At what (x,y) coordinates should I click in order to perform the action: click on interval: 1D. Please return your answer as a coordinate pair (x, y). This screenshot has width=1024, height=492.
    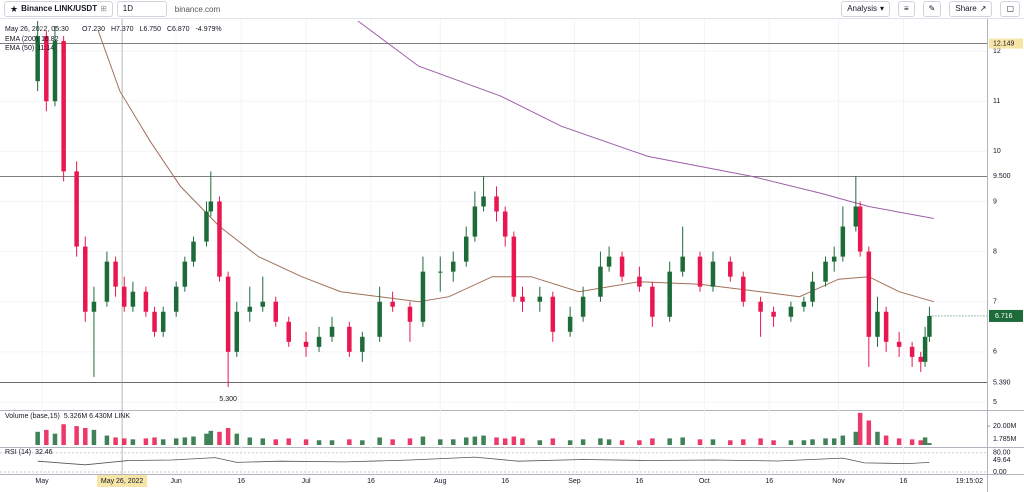
    Looking at the image, I should click on (128, 8).